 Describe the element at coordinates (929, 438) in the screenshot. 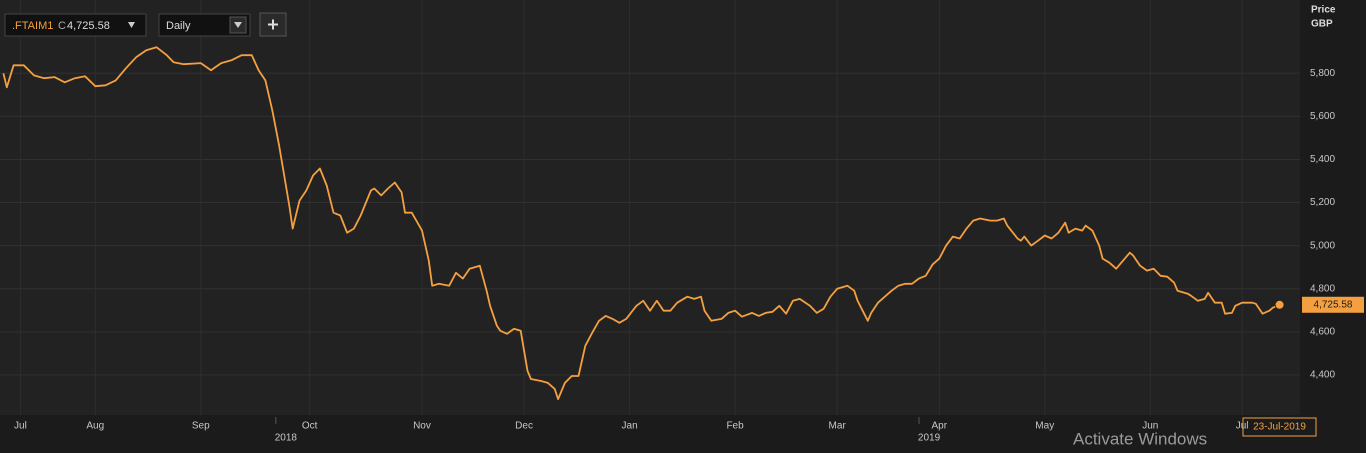

I see `x-year-label: 2019` at that location.